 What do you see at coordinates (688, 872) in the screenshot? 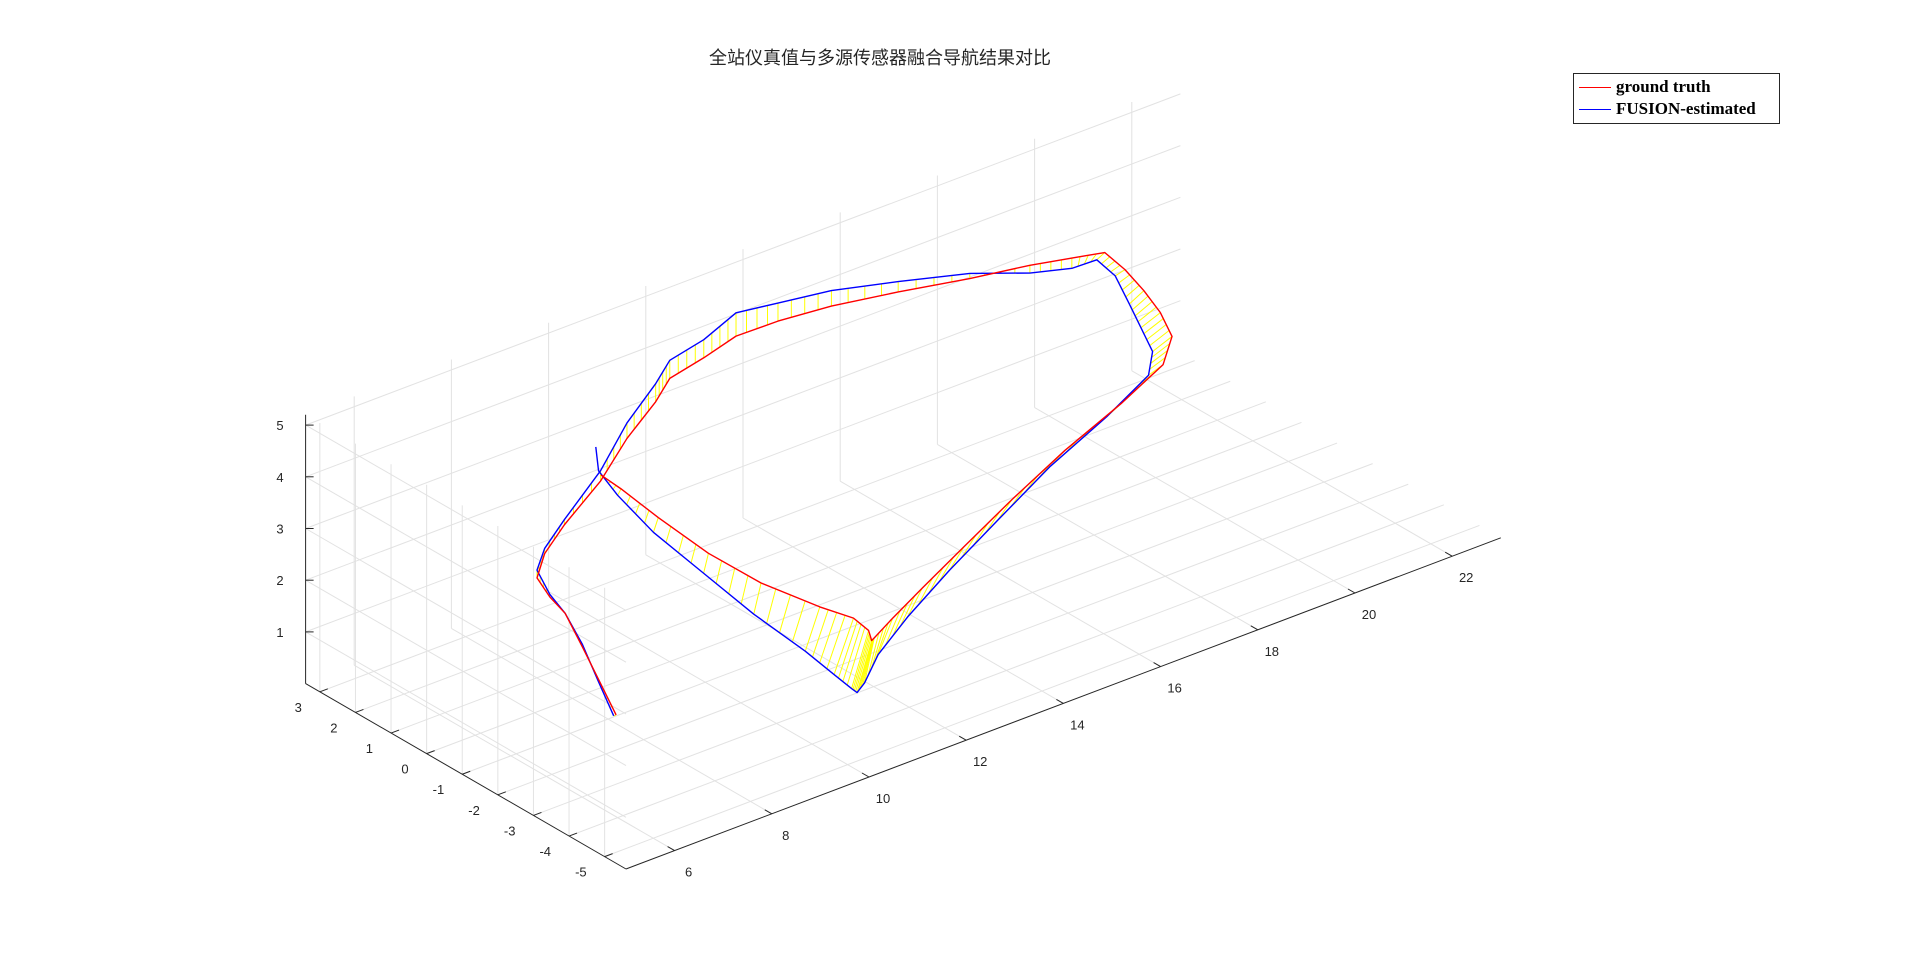
I see `x-tick-label: 6` at bounding box center [688, 872].